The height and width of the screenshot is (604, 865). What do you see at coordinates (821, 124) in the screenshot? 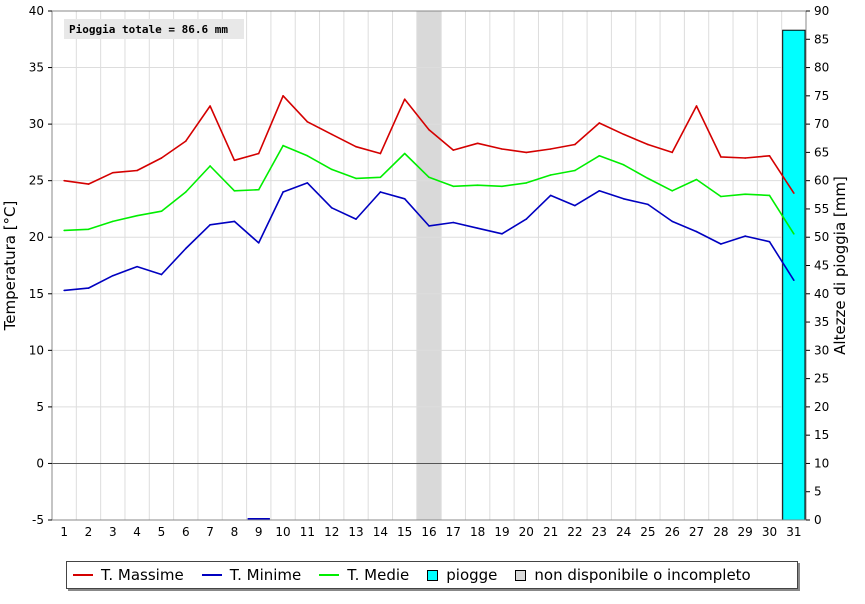
I see `y2-tick-label: 70` at bounding box center [821, 124].